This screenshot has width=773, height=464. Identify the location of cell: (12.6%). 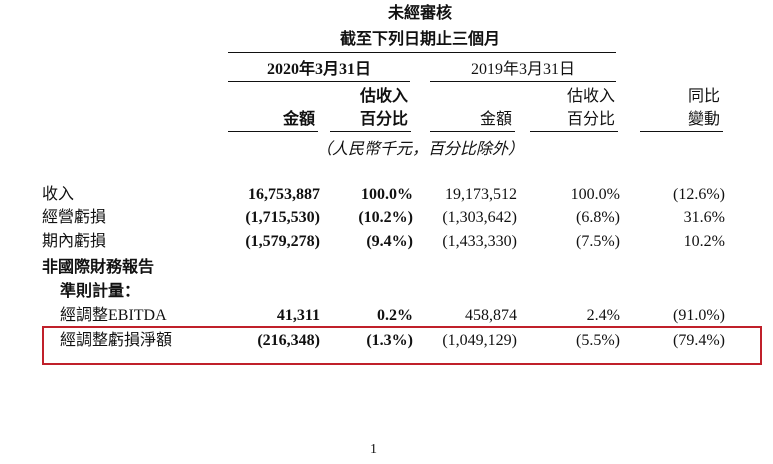
(699, 194).